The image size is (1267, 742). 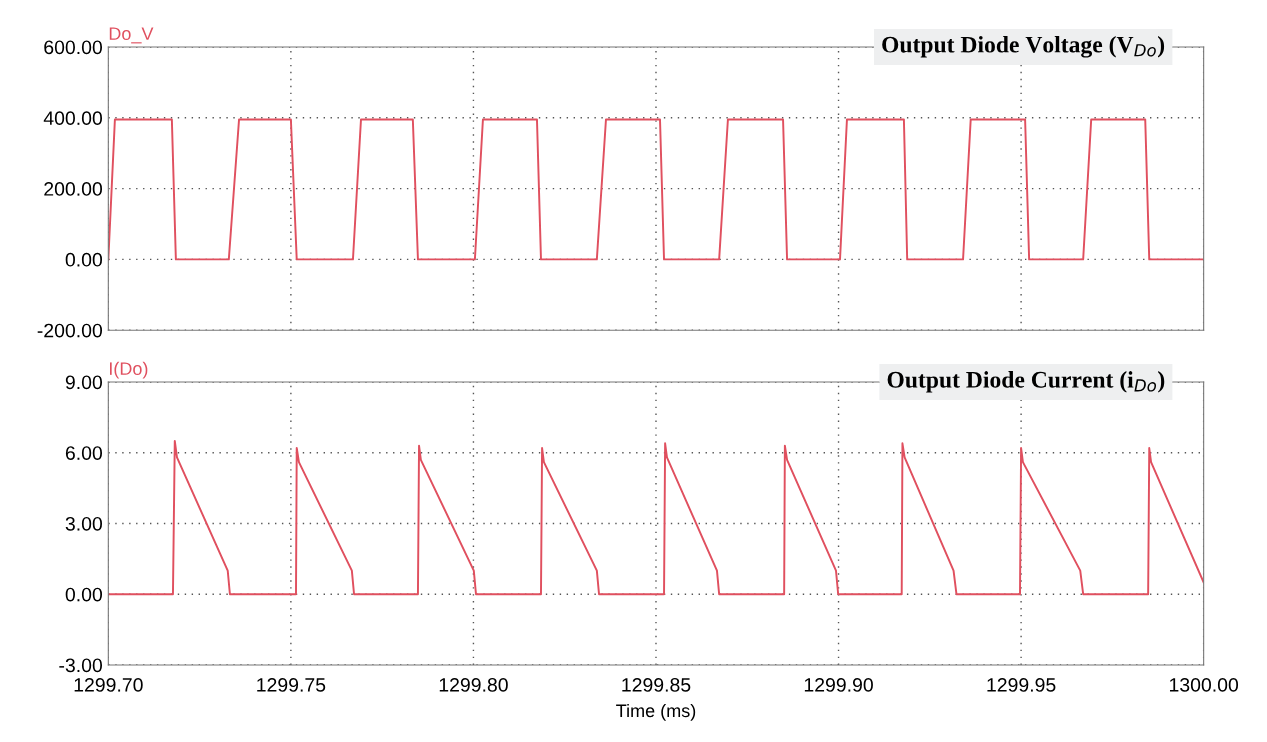 What do you see at coordinates (291, 684) in the screenshot?
I see `x-tick-label: 1299.75` at bounding box center [291, 684].